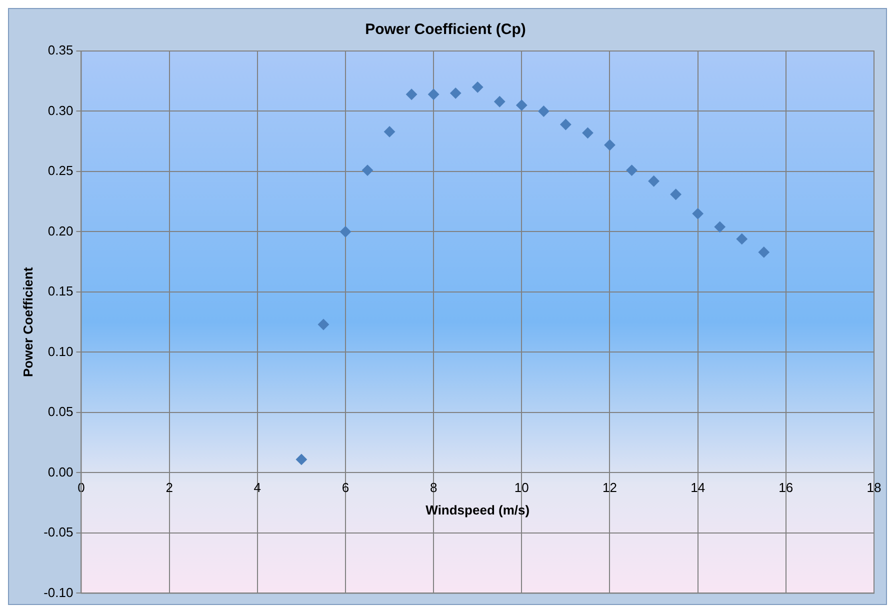  What do you see at coordinates (478, 510) in the screenshot?
I see `x-axis-title: Windspeed (m/s)` at bounding box center [478, 510].